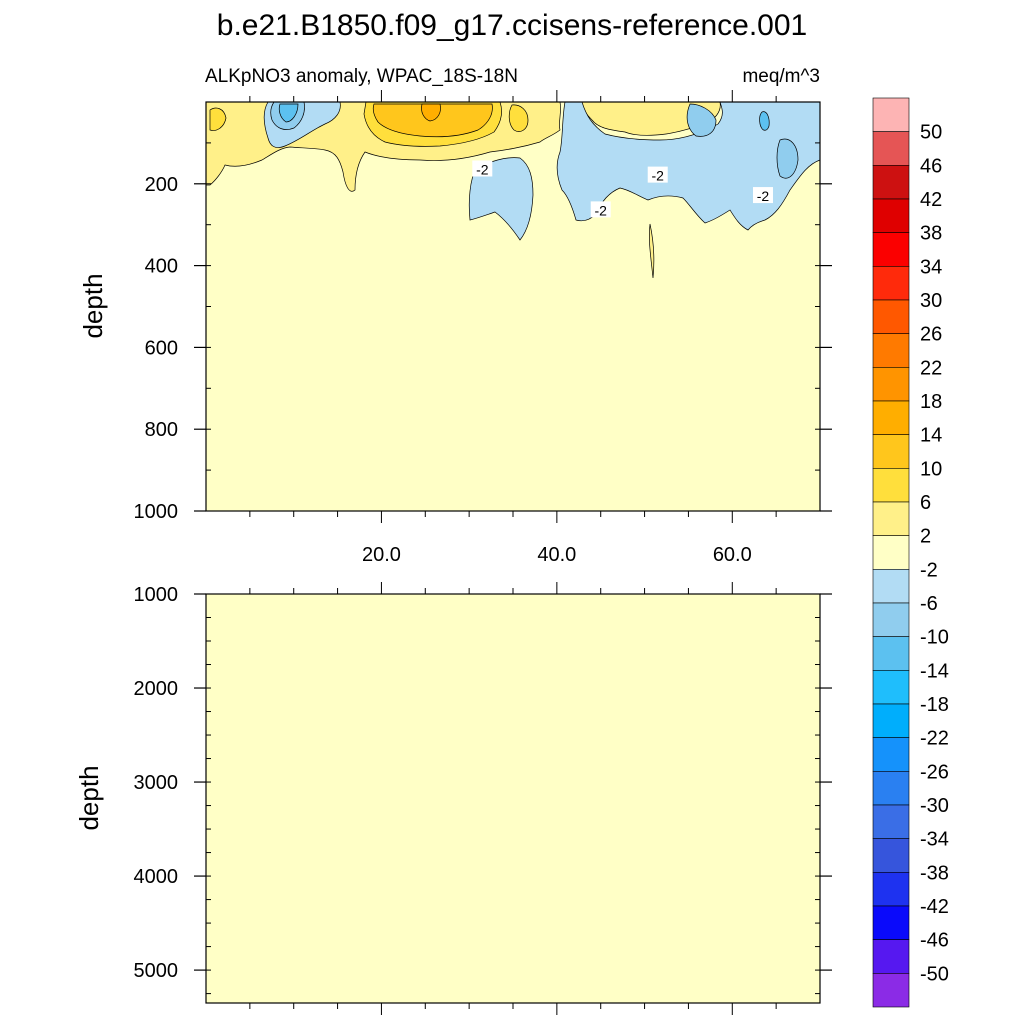 The width and height of the screenshot is (1024, 1024). I want to click on colorbar-level-label: -34, so click(934, 840).